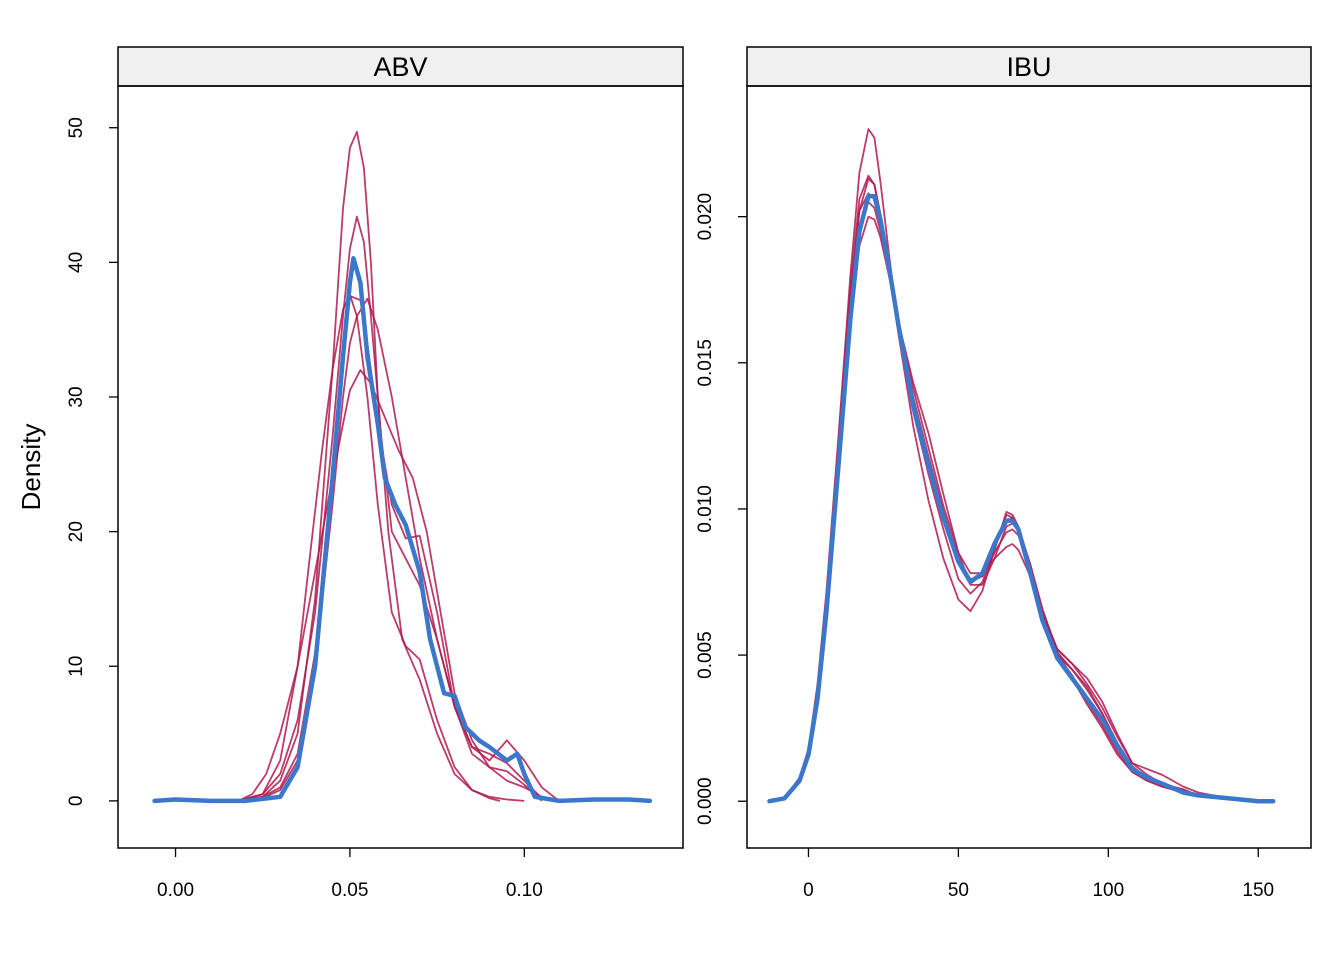 The image size is (1344, 960). Describe the element at coordinates (808, 890) in the screenshot. I see `x-tick-label: 0` at that location.